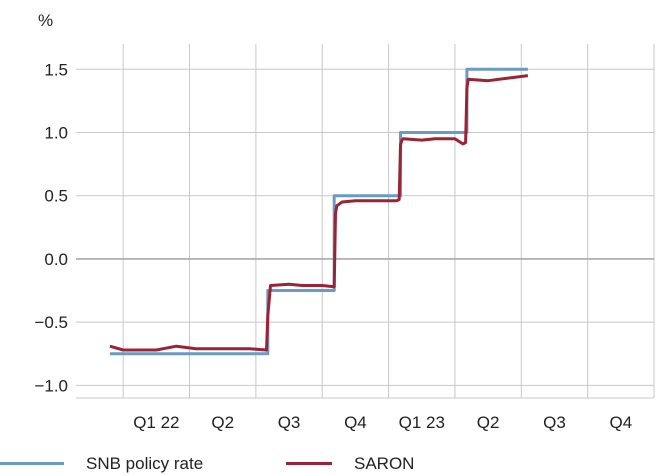 The image size is (670, 475). Describe the element at coordinates (156, 422) in the screenshot. I see `x-tick-label: Q1 22` at that location.